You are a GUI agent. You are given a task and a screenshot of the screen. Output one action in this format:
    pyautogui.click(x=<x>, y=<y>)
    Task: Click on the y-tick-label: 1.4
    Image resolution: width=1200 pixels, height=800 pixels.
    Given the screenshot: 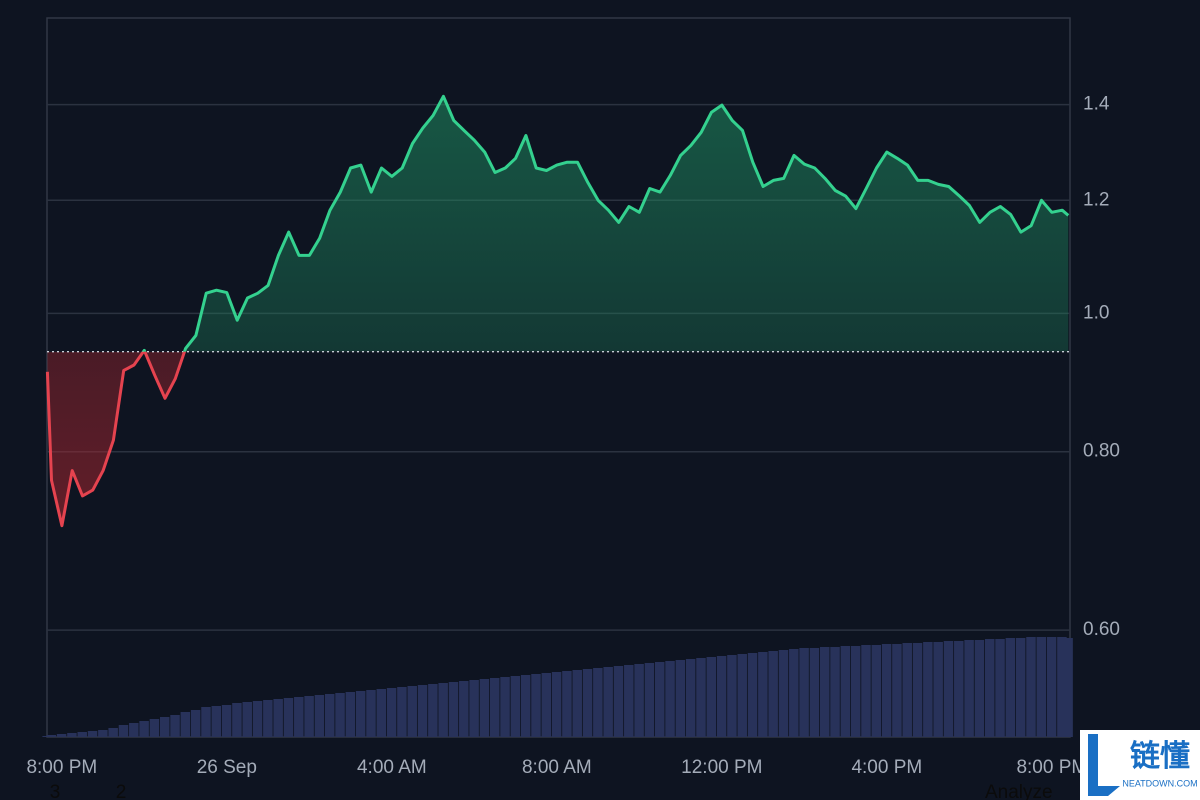 What is the action you would take?
    pyautogui.click(x=1096, y=104)
    